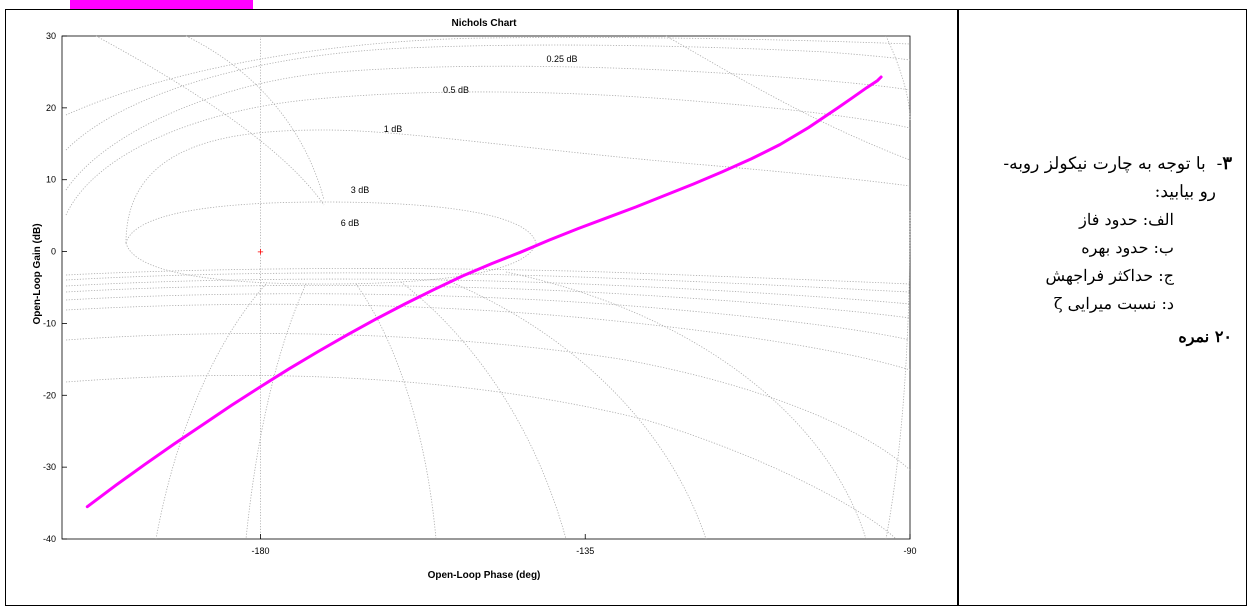 Image resolution: width=1253 pixels, height=611 pixels. What do you see at coordinates (350, 223) in the screenshot?
I see `grid-contour-label: 6 dB` at bounding box center [350, 223].